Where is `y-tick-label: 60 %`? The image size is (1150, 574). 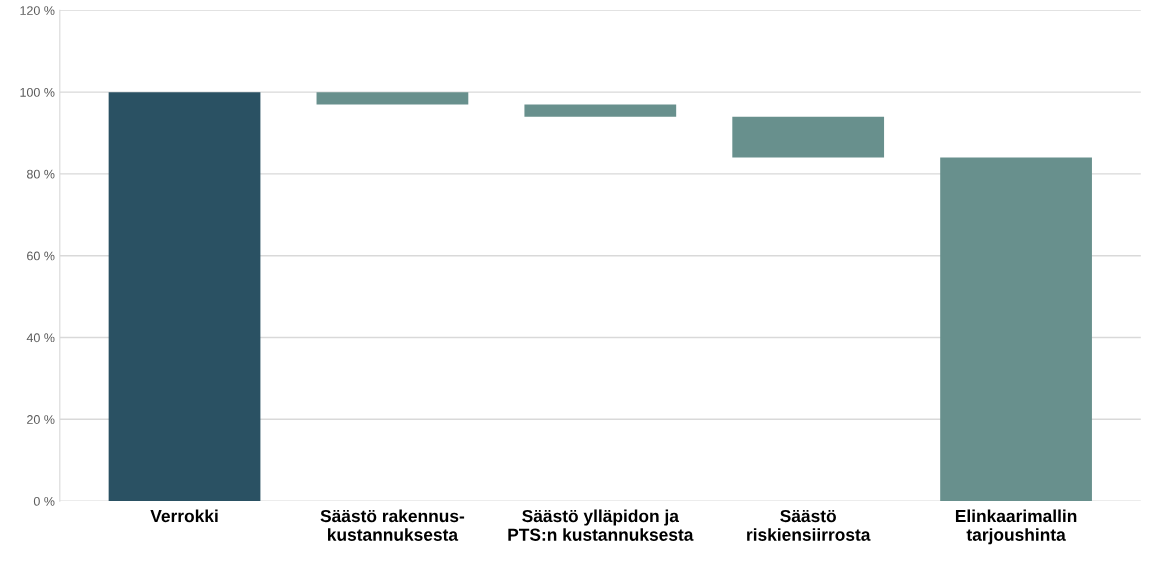
y-tick-label: 60 % is located at coordinates (41, 256).